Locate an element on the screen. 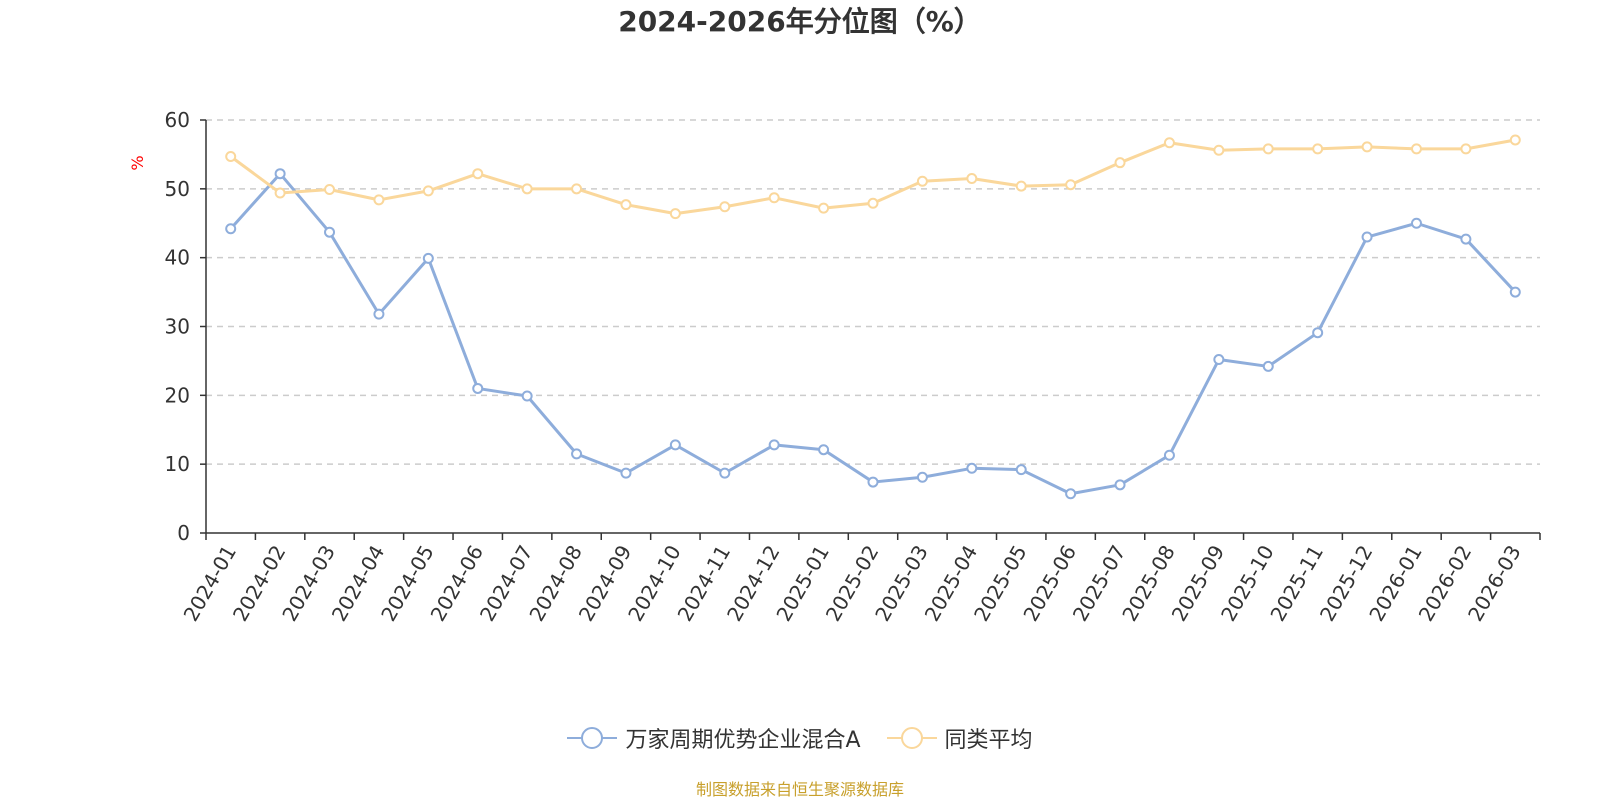  y-axis-ticks: 0 10 20 30 40 50 60 is located at coordinates (177, 326).